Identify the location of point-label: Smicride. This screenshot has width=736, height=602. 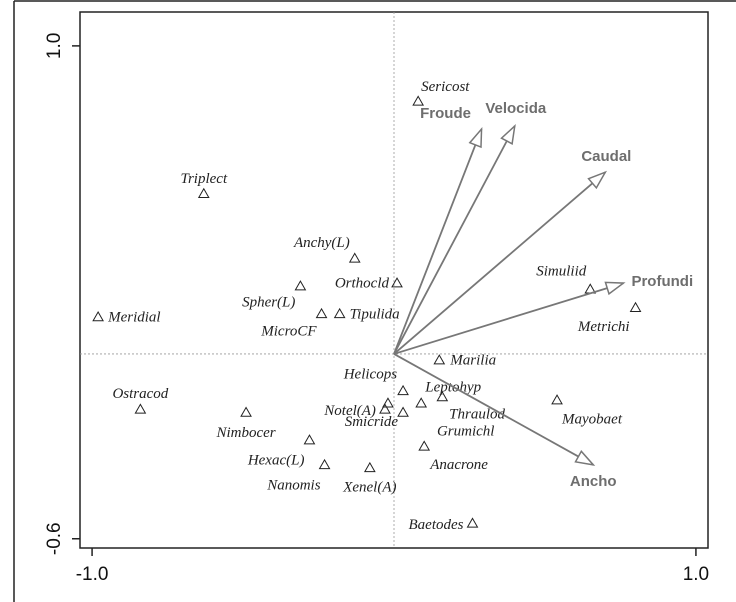
(372, 422).